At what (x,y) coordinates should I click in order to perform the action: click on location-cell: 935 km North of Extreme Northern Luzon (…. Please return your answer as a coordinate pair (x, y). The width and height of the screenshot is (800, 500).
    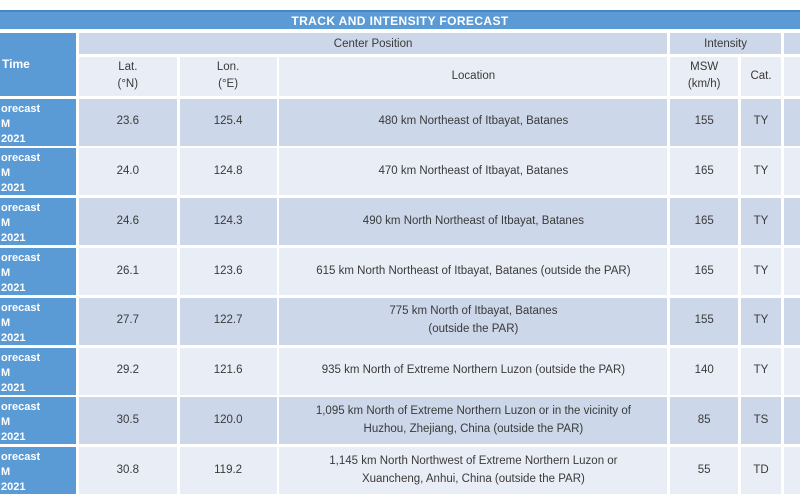
    Looking at the image, I should click on (473, 371).